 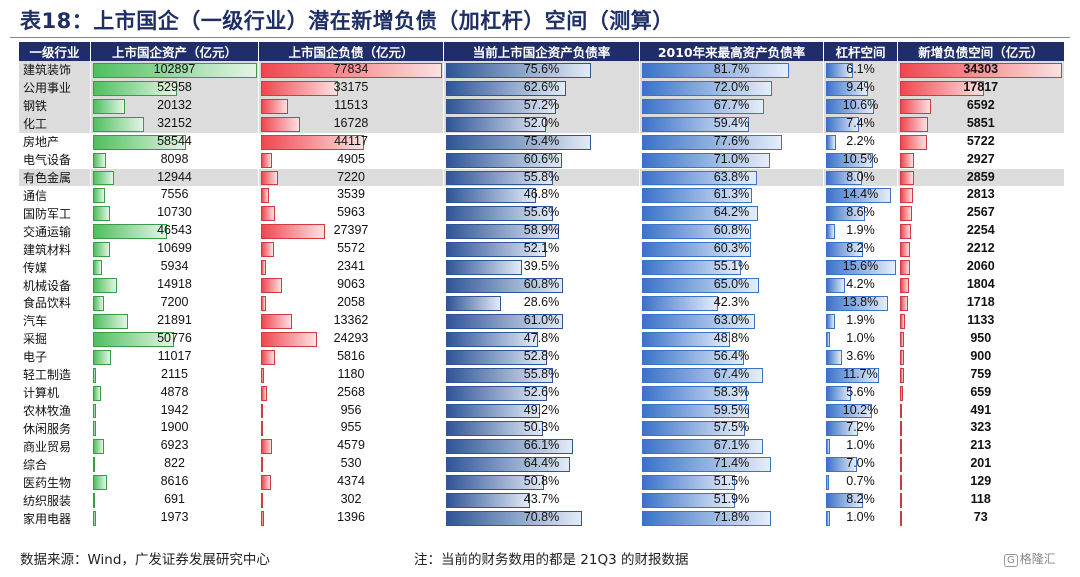 I want to click on current-ratio-value: 55.8%, so click(x=541, y=373).